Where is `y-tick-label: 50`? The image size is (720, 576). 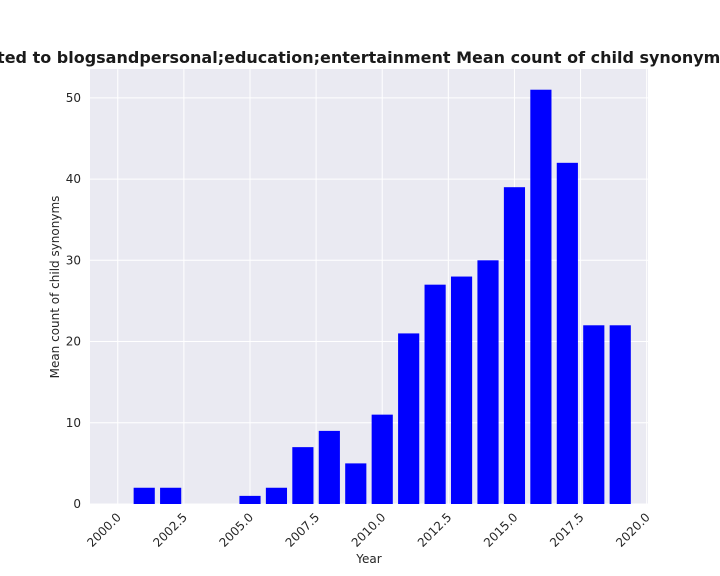 y-tick-label: 50 is located at coordinates (73, 98).